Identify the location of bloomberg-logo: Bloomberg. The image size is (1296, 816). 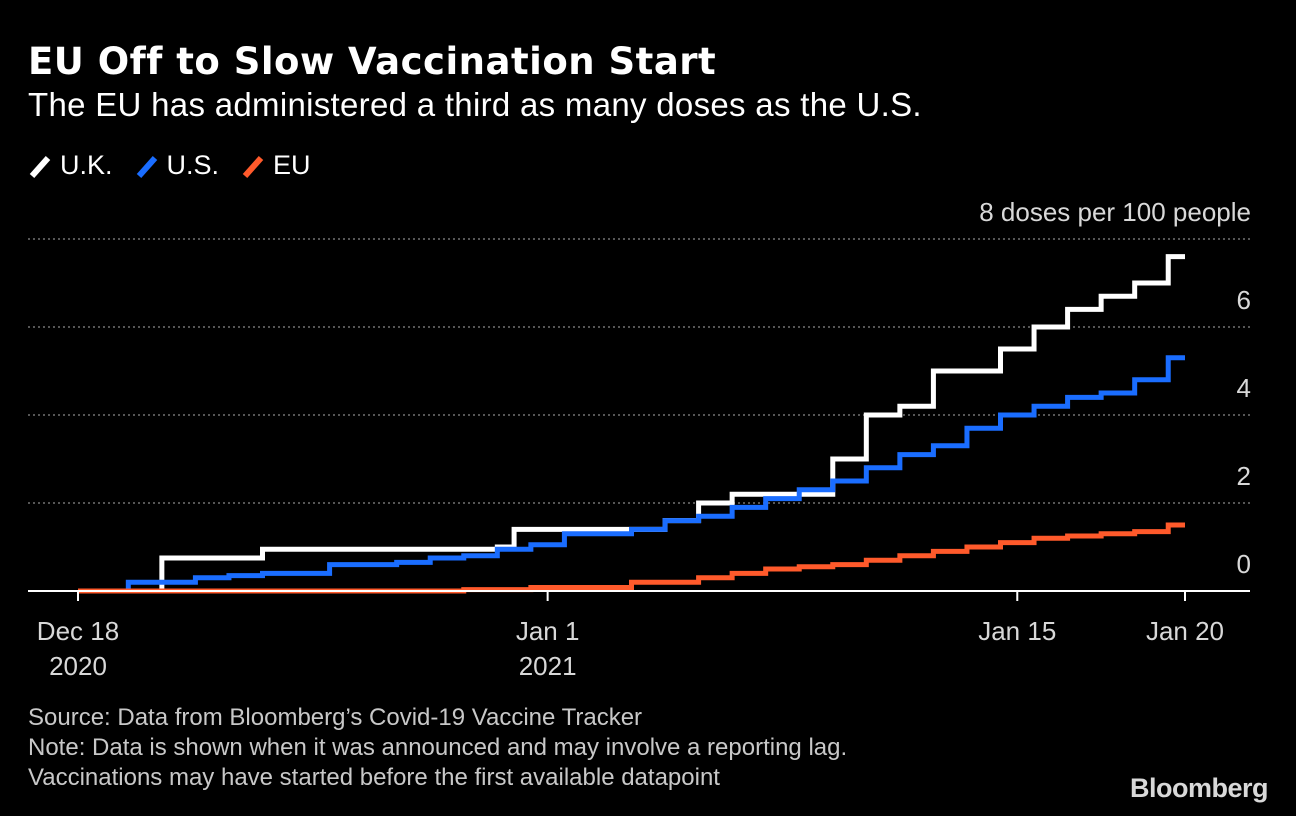
(1199, 788).